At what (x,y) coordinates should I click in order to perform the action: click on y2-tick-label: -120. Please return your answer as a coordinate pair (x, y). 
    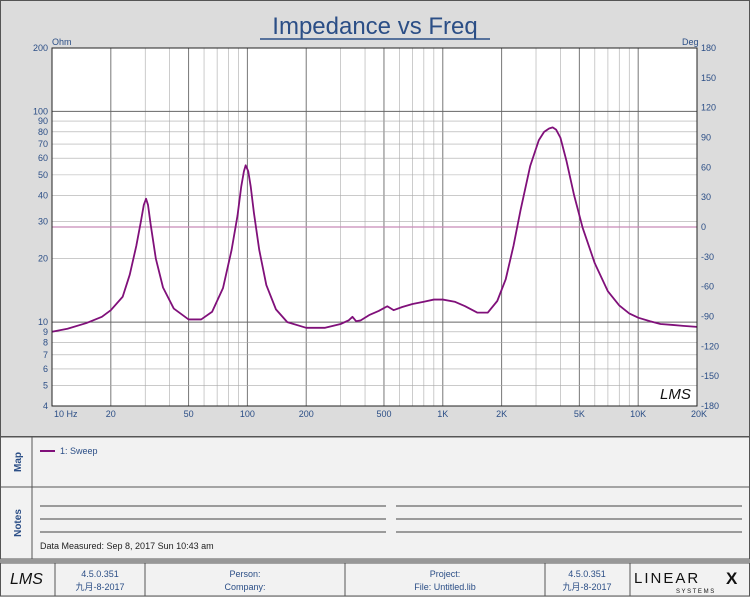
    Looking at the image, I should click on (710, 346).